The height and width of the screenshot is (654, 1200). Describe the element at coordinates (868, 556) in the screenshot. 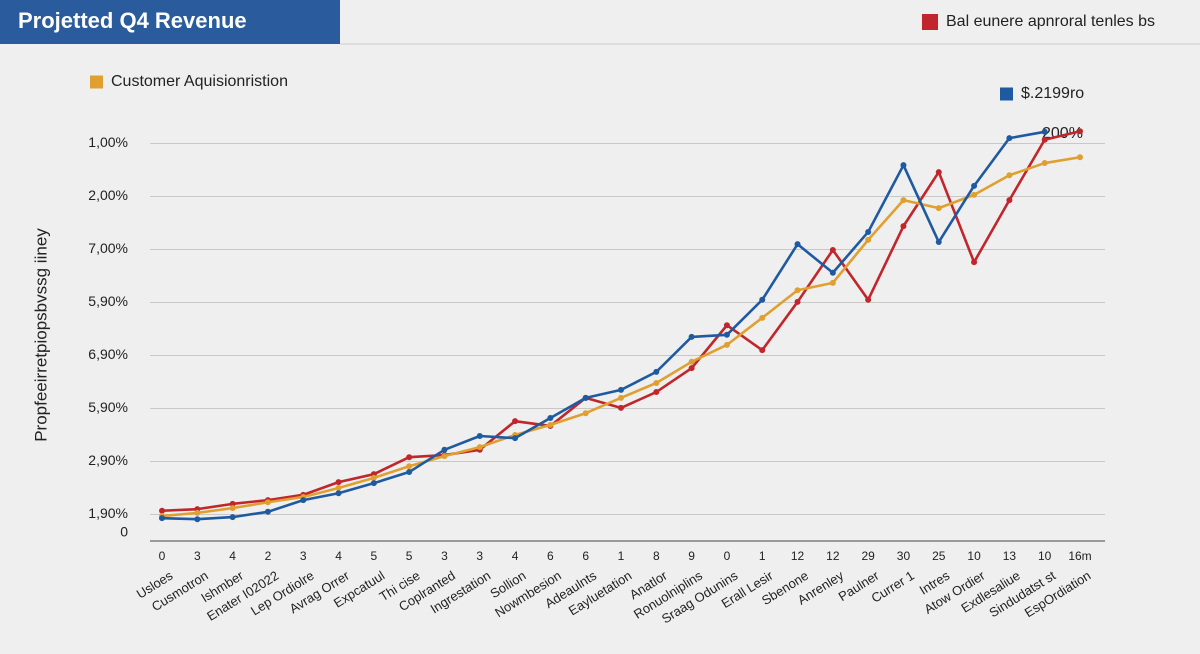

I see `x-tick-label: 29` at that location.